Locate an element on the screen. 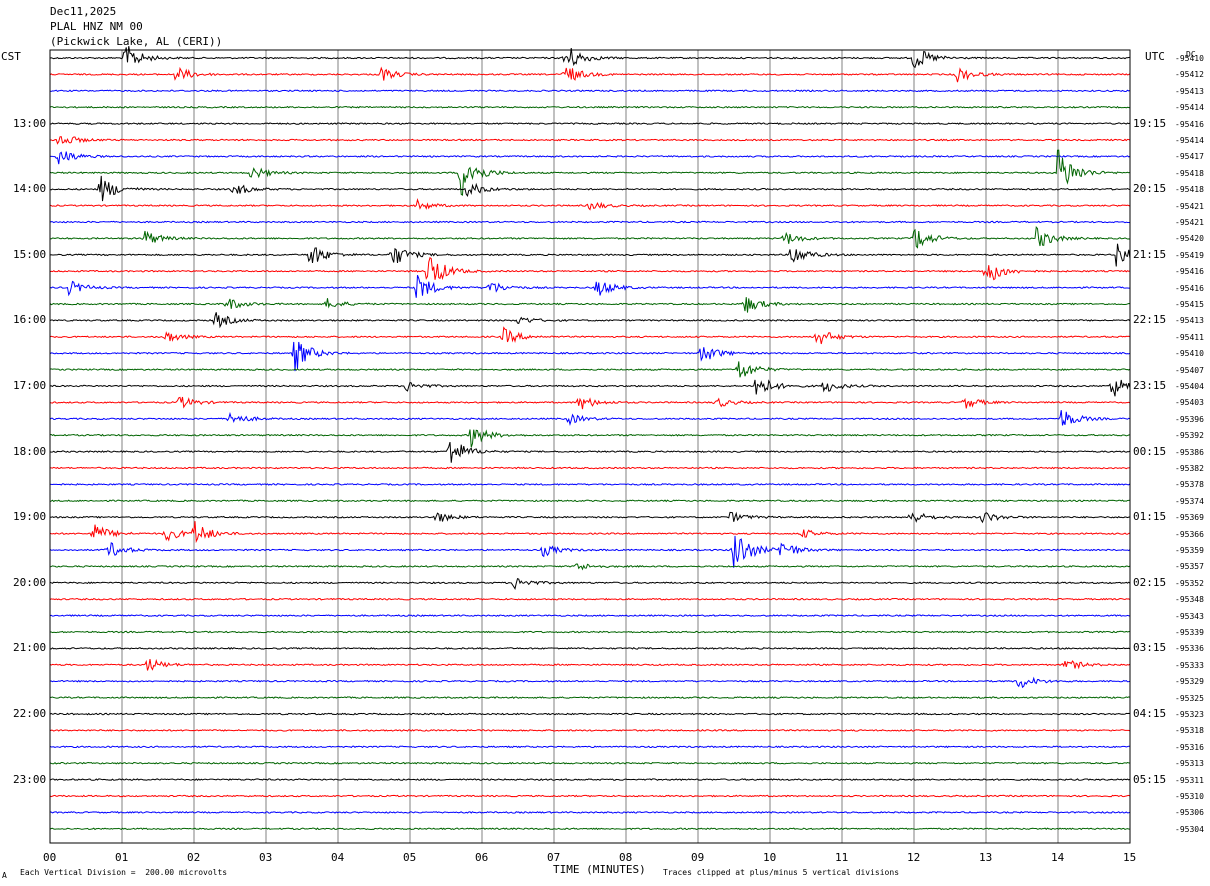  left-time-label: 23:00 is located at coordinates (30, 779).